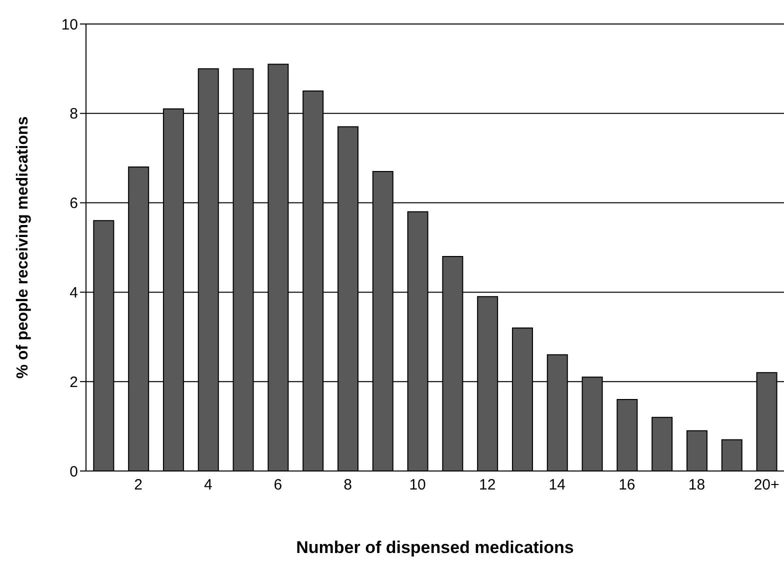 The height and width of the screenshot is (561, 784). What do you see at coordinates (74, 114) in the screenshot?
I see `y-tick-label: 8` at bounding box center [74, 114].